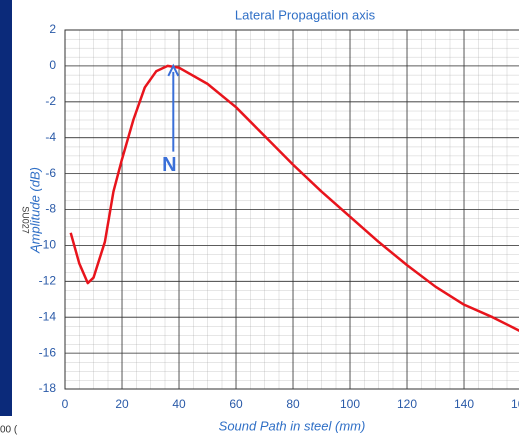 The height and width of the screenshot is (436, 519). Describe the element at coordinates (48, 316) in the screenshot. I see `y-tick-label: -14` at that location.